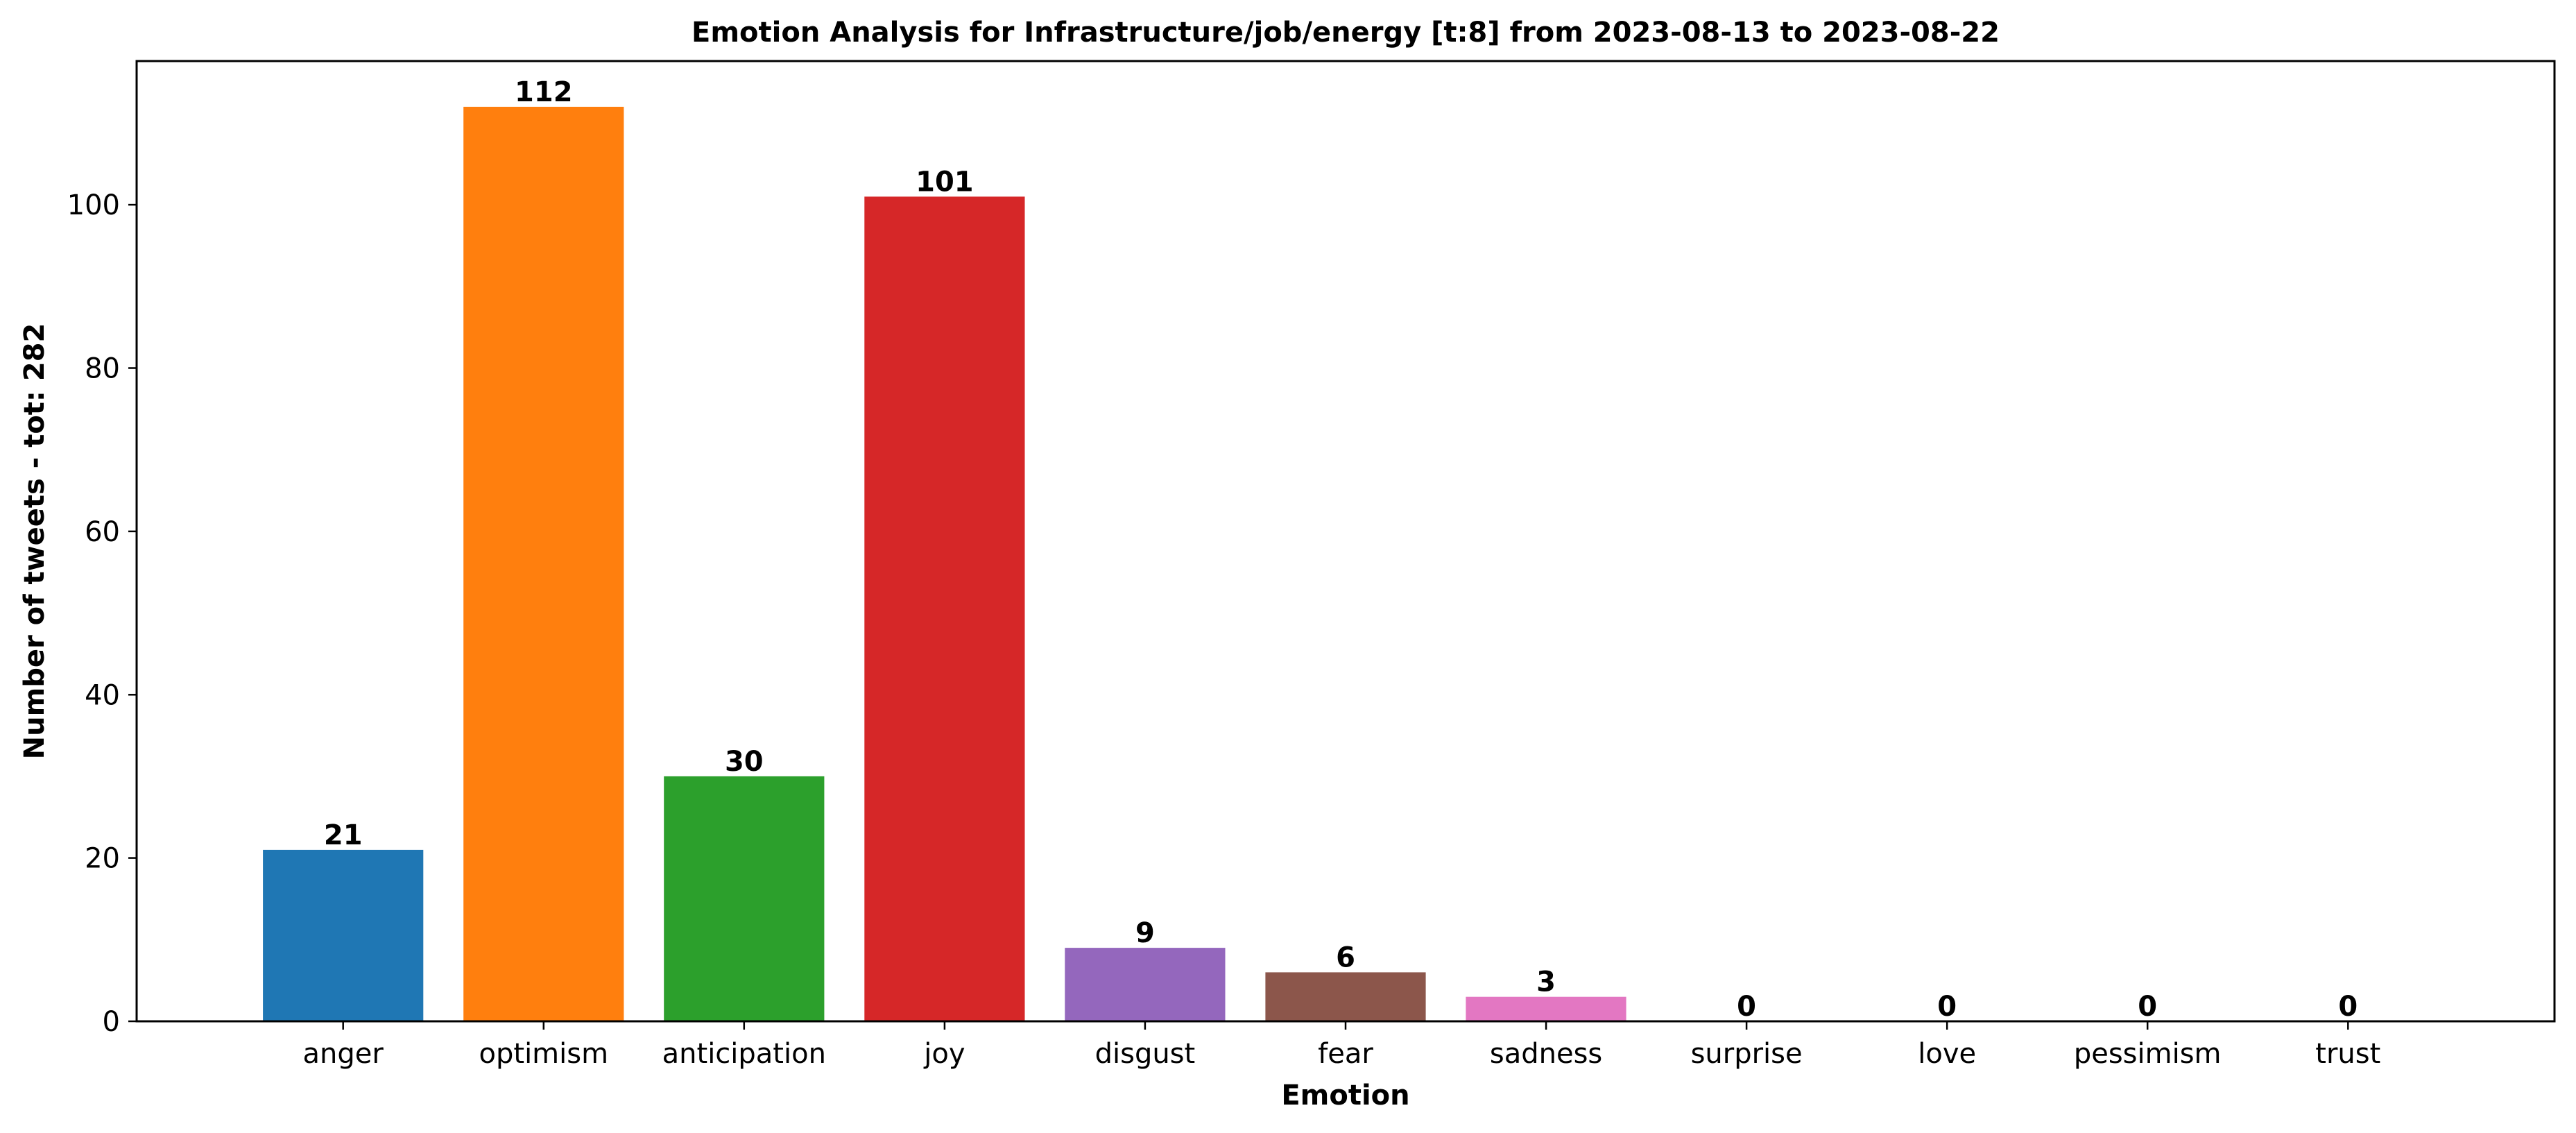  Describe the element at coordinates (2347, 1054) in the screenshot. I see `x-tick-label-trust: trust` at that location.